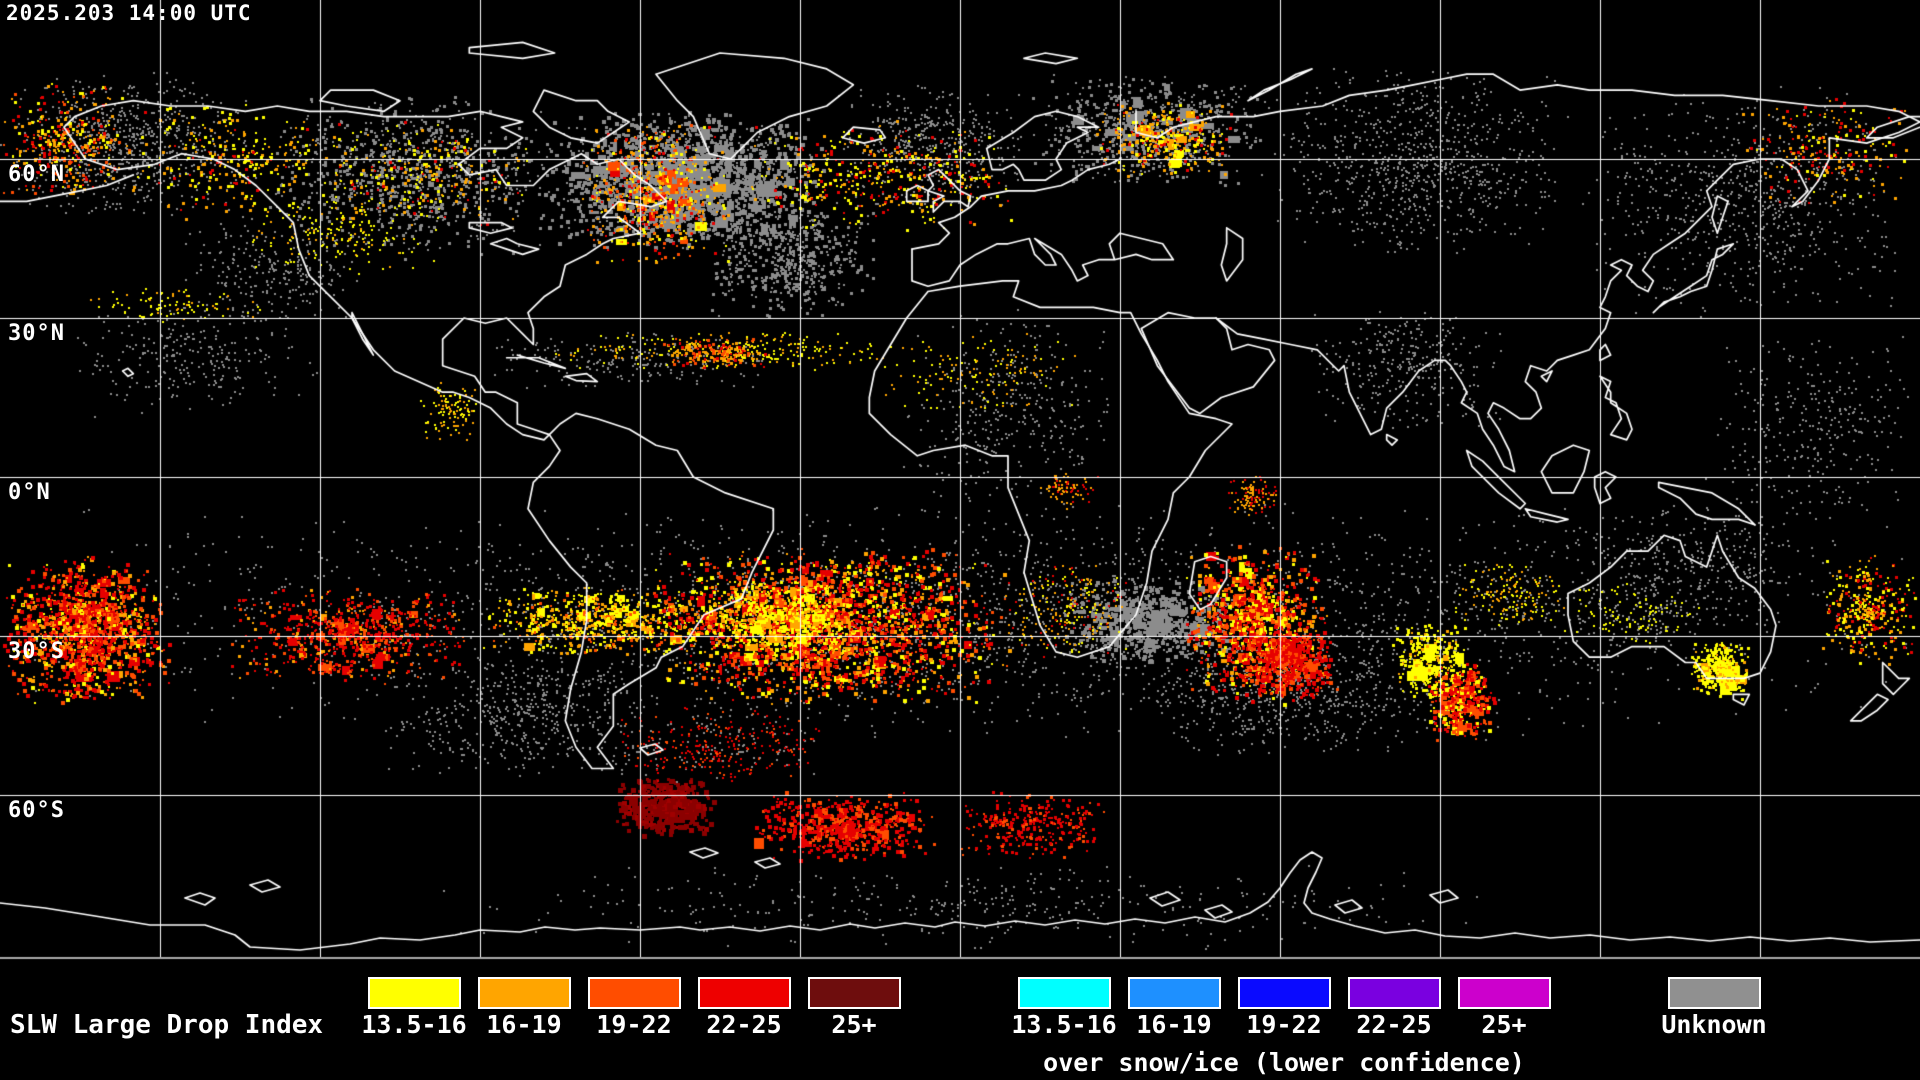 The height and width of the screenshot is (1080, 1920). I want to click on legend-liquid-4-label: 25+, so click(854, 1024).